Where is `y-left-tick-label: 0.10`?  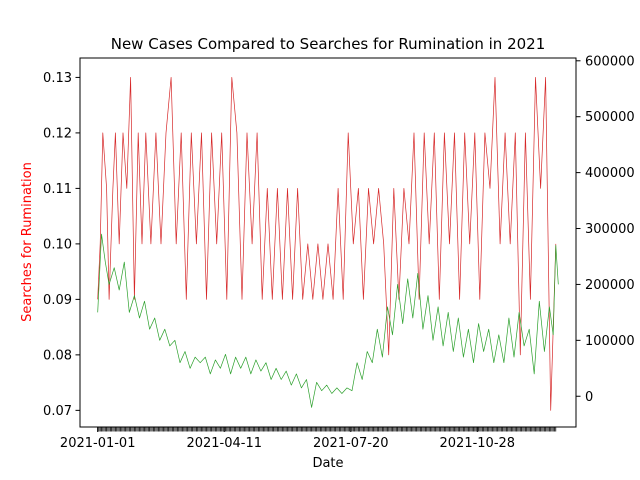 y-left-tick-label: 0.10 is located at coordinates (57, 244).